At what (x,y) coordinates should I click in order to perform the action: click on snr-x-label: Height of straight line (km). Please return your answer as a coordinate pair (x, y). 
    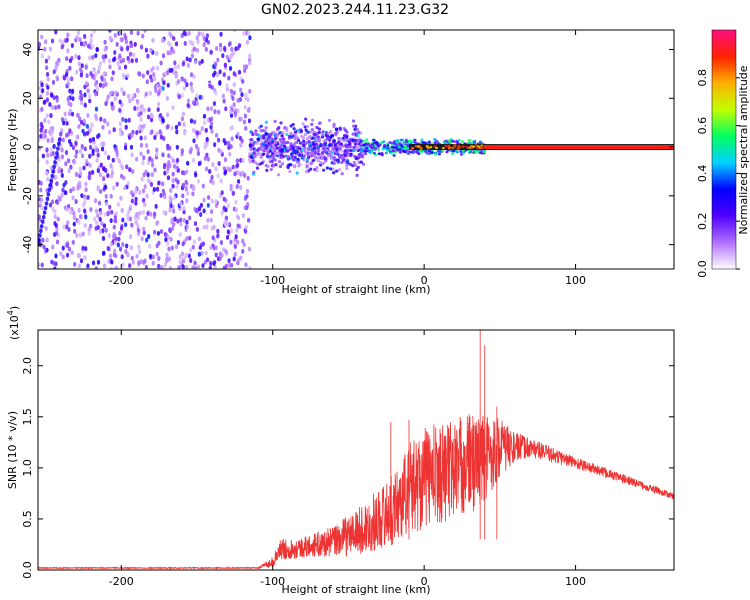
    Looking at the image, I should click on (355, 589).